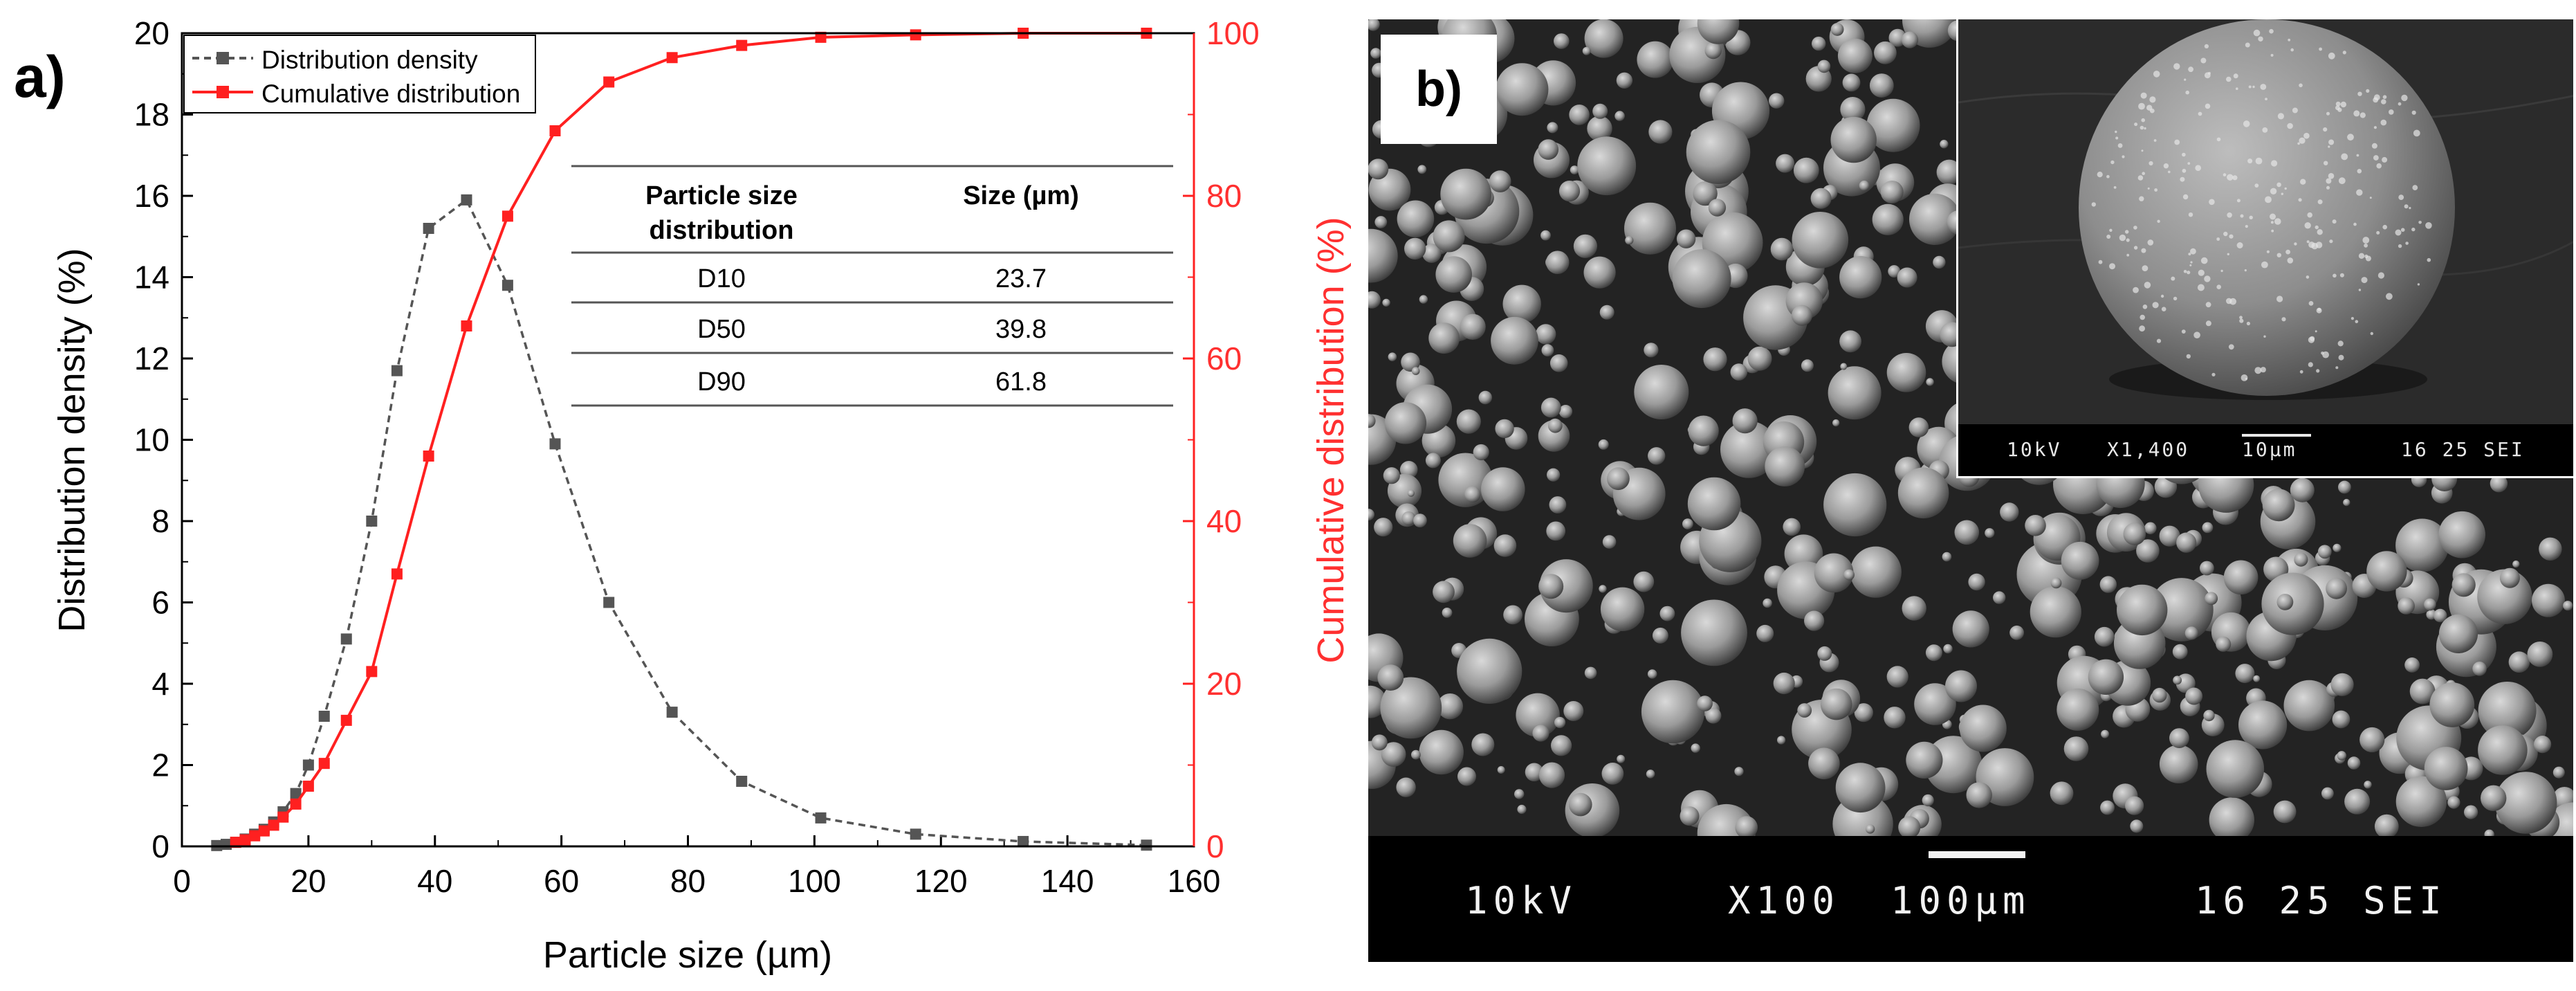 The image size is (2576, 991). Describe the element at coordinates (1439, 89) in the screenshot. I see `panel-b-label: b)` at that location.